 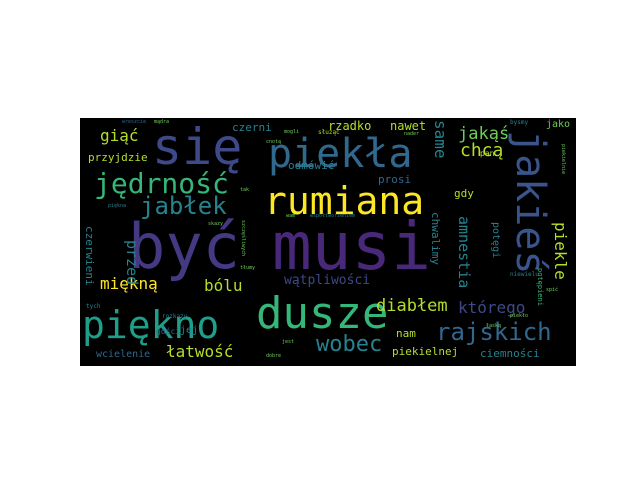 What do you see at coordinates (540, 287) in the screenshot?
I see `word: potępieni` at bounding box center [540, 287].